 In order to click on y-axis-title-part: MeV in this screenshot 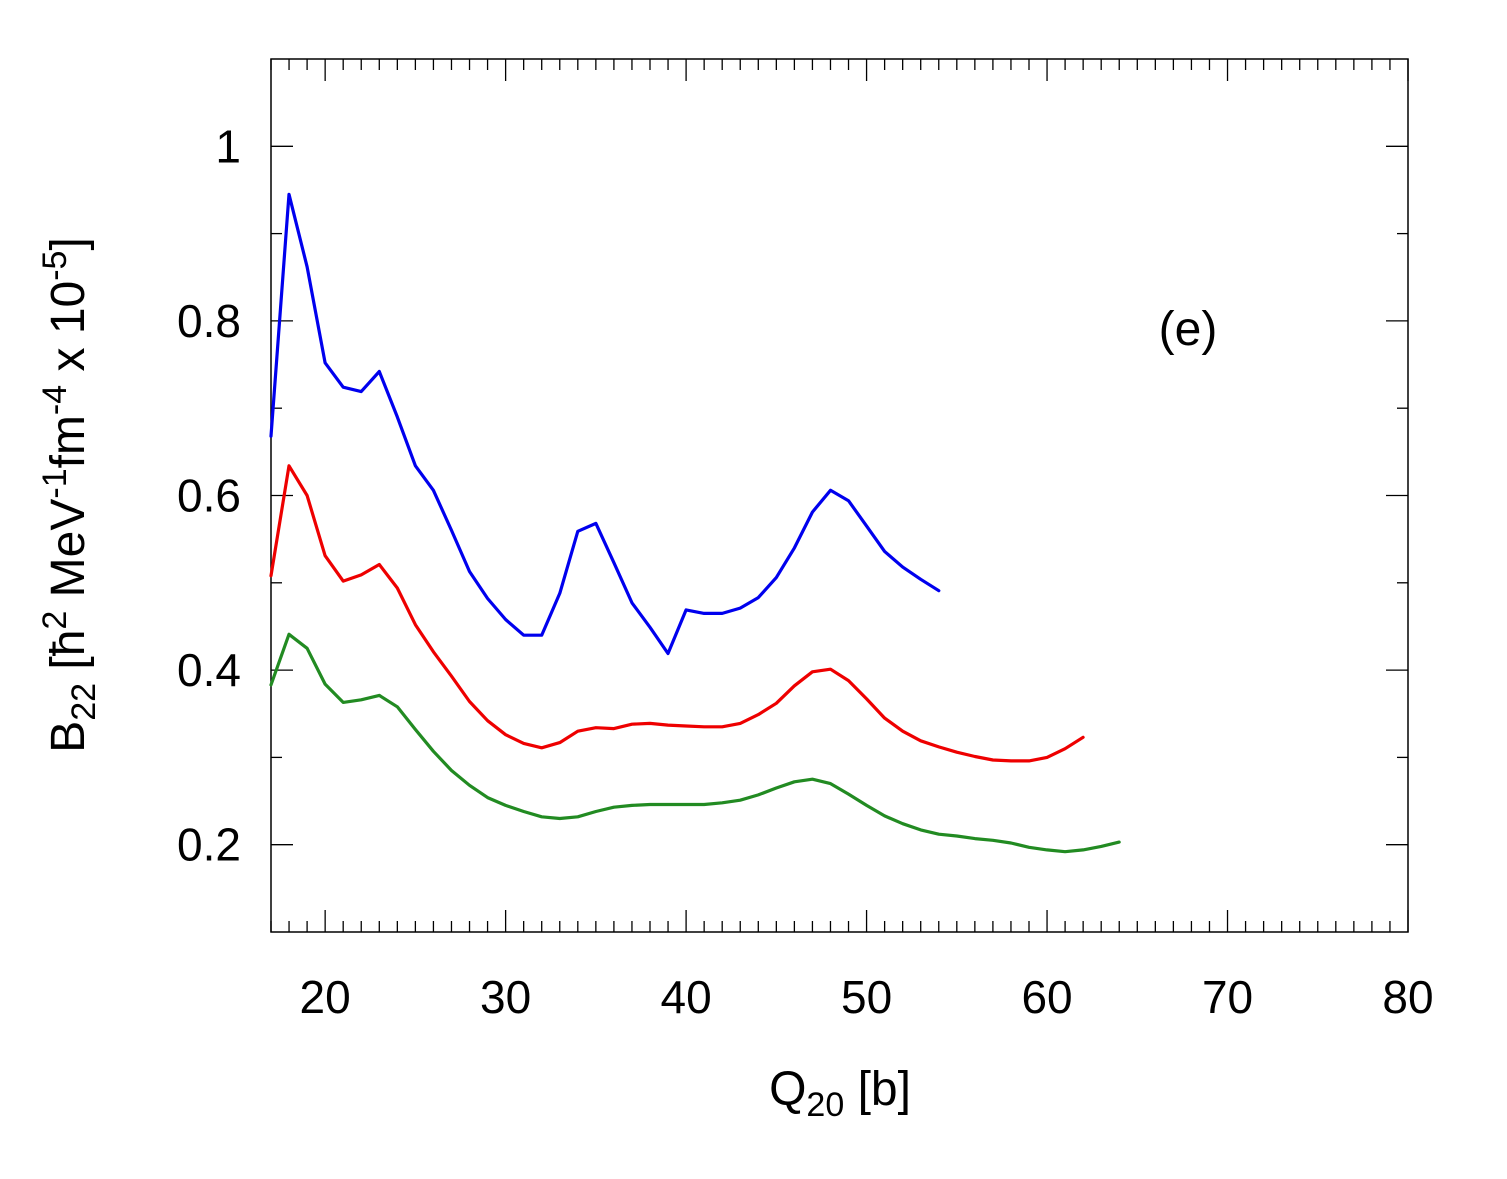, I will do `click(68, 555)`.